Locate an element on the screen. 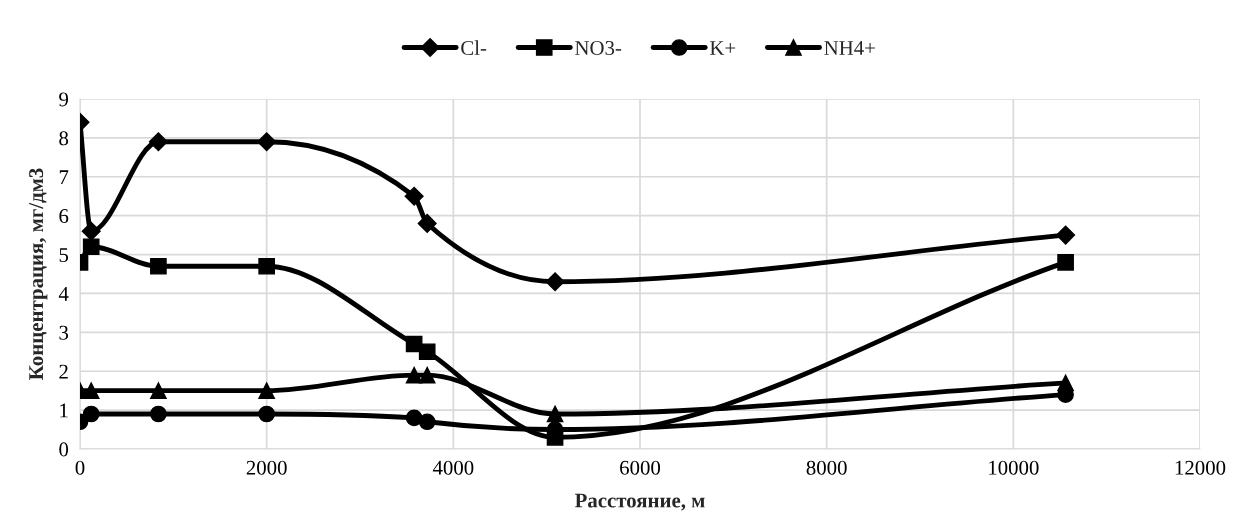 Image resolution: width=1233 pixels, height=527 pixels. x-tick-label: 2000 is located at coordinates (266, 467).